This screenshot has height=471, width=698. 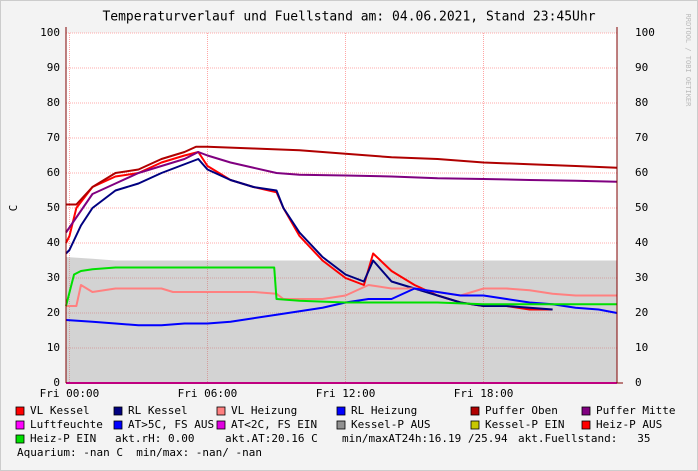 I want to click on legend-label: Puffer Mitte, so click(x=635, y=410).